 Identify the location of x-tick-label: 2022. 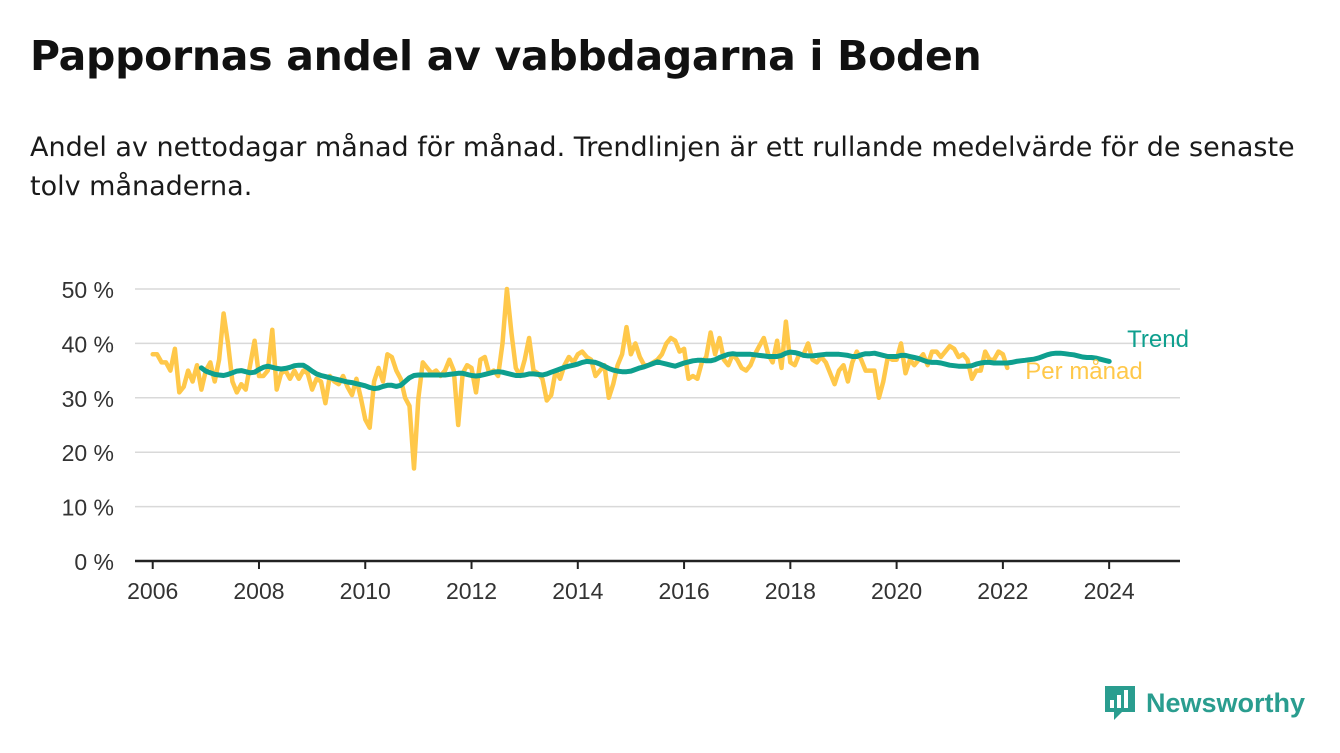
(1002, 591).